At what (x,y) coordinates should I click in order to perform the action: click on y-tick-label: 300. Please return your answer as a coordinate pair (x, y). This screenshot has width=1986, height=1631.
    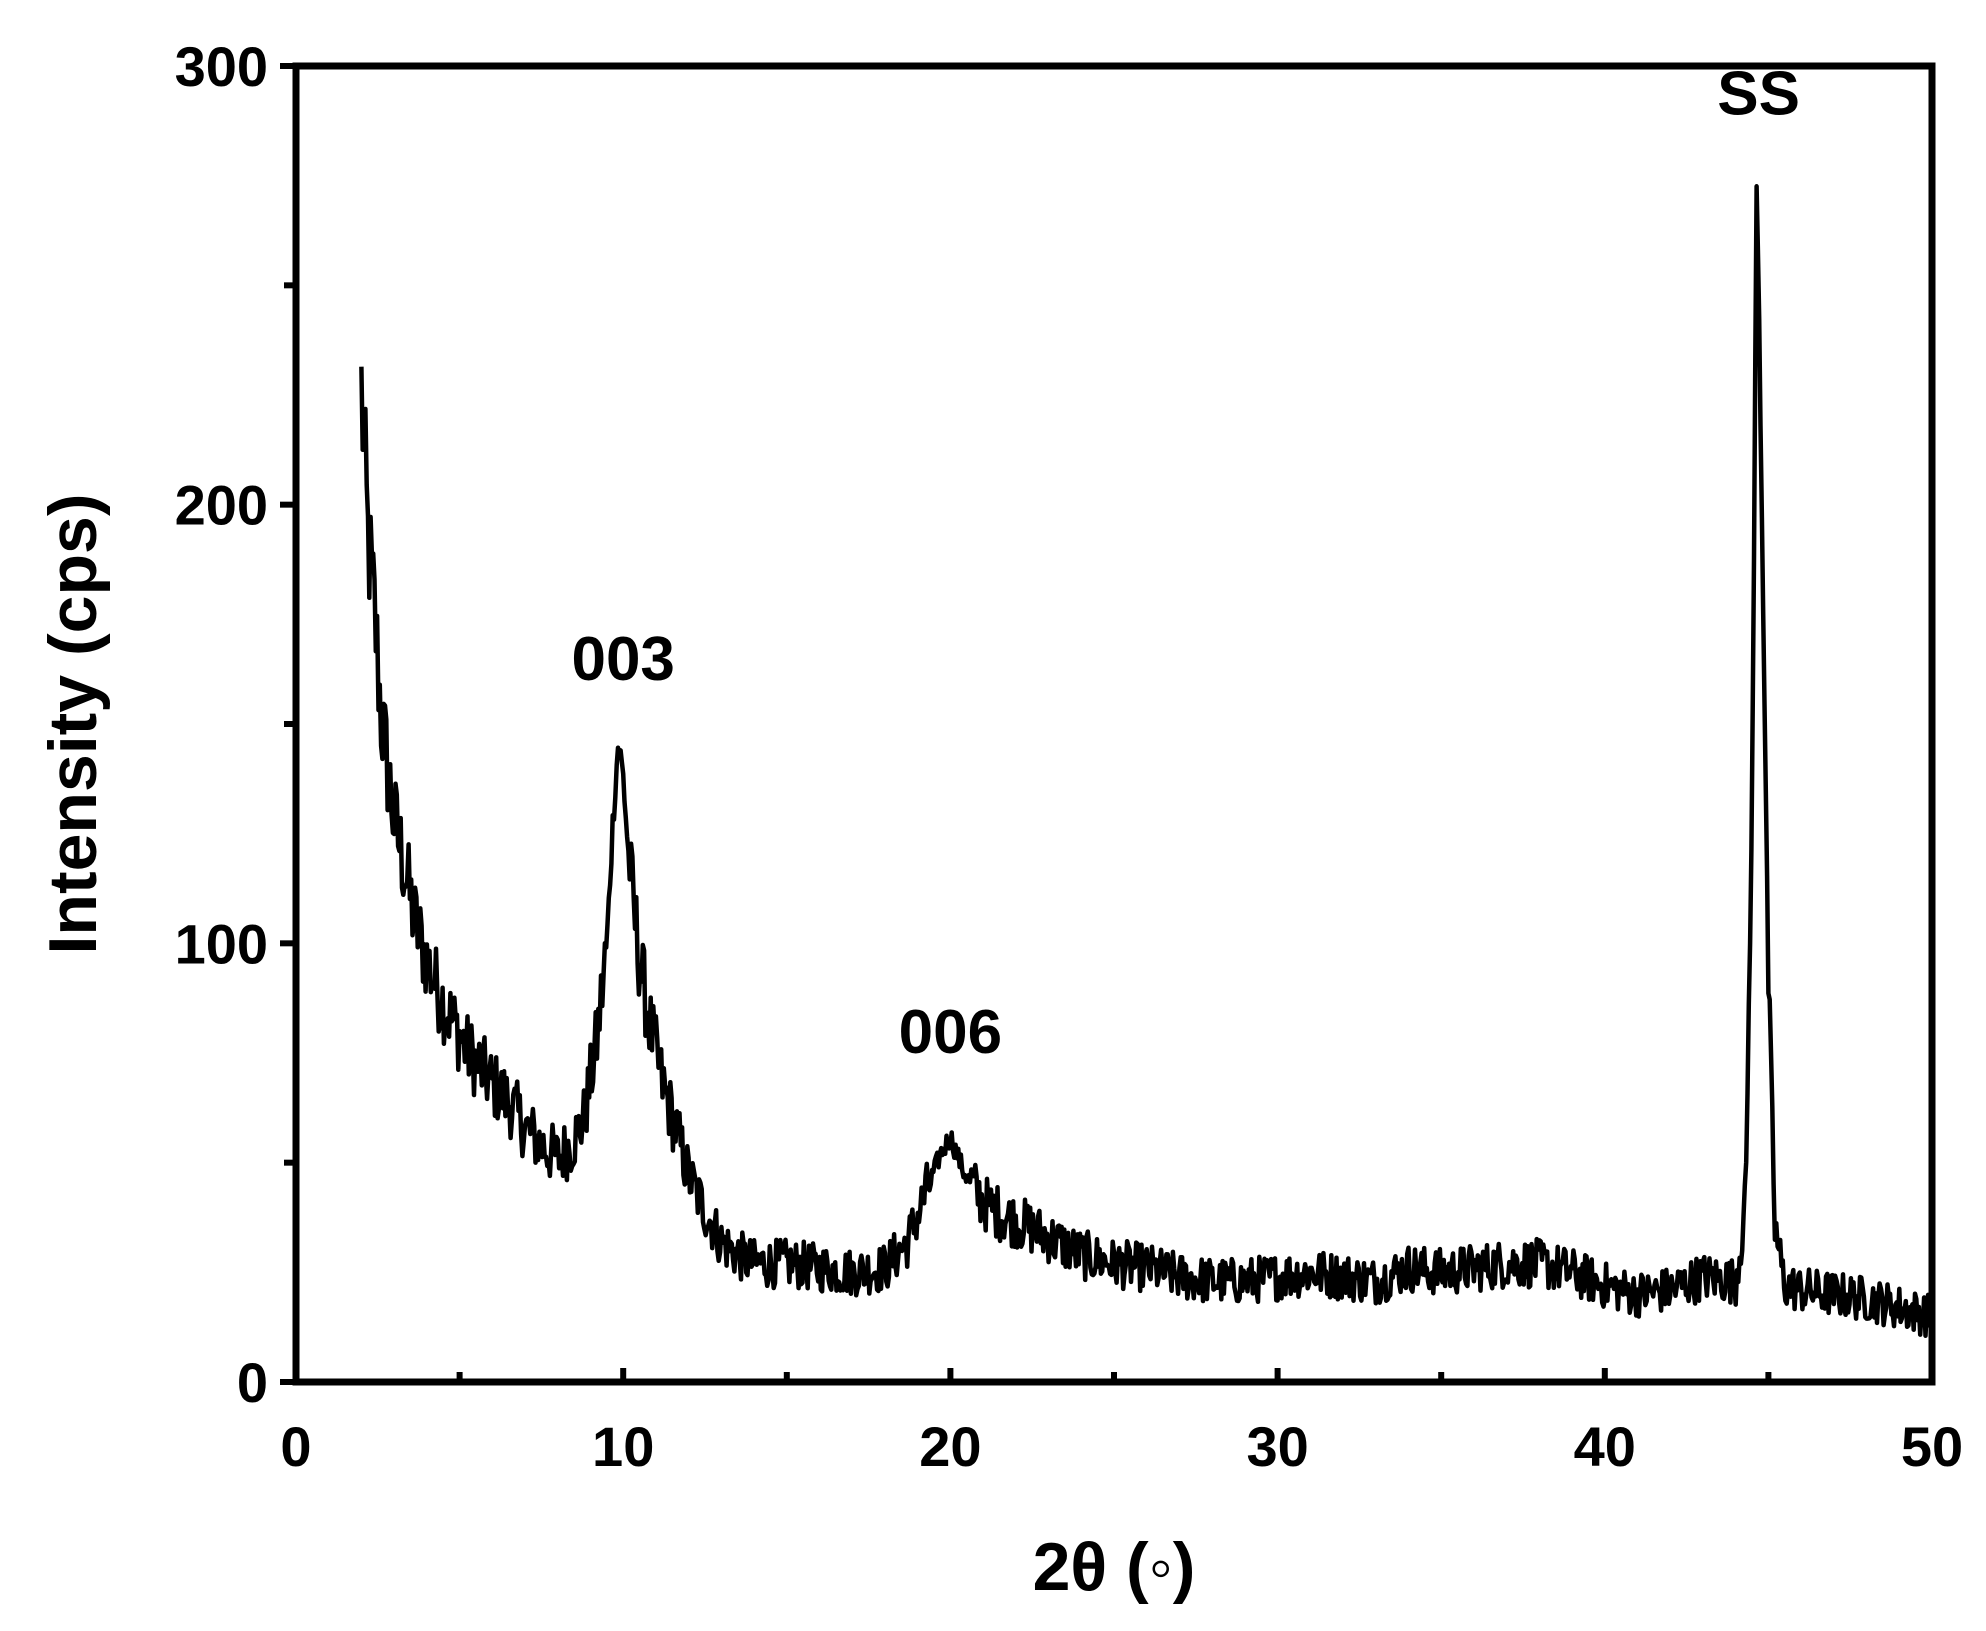
    Looking at the image, I should click on (221, 66).